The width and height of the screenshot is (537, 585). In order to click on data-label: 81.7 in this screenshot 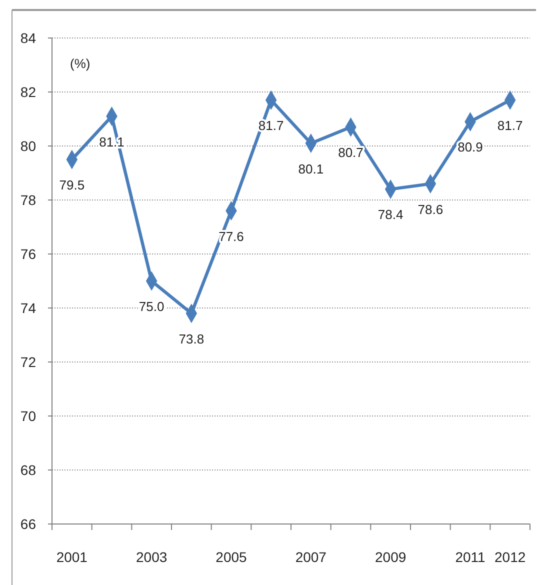, I will do `click(510, 126)`.